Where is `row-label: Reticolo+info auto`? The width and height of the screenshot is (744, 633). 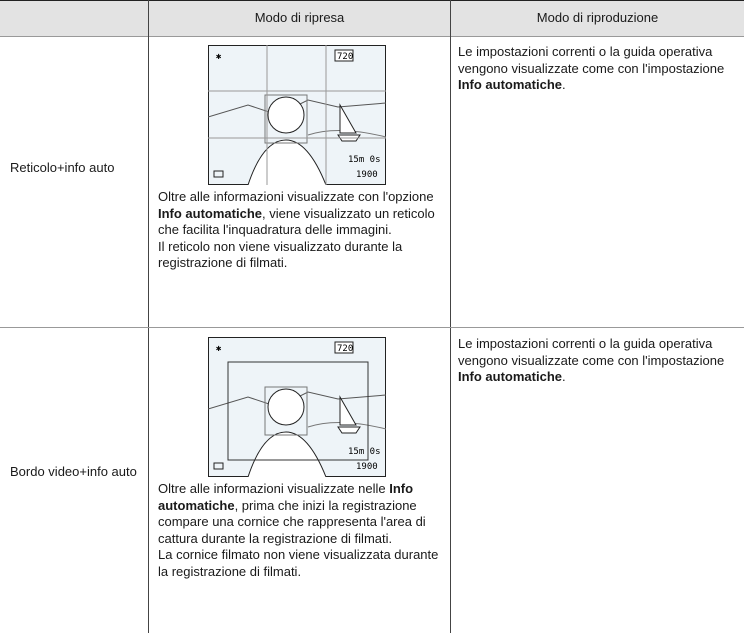 row-label: Reticolo+info auto is located at coordinates (62, 167).